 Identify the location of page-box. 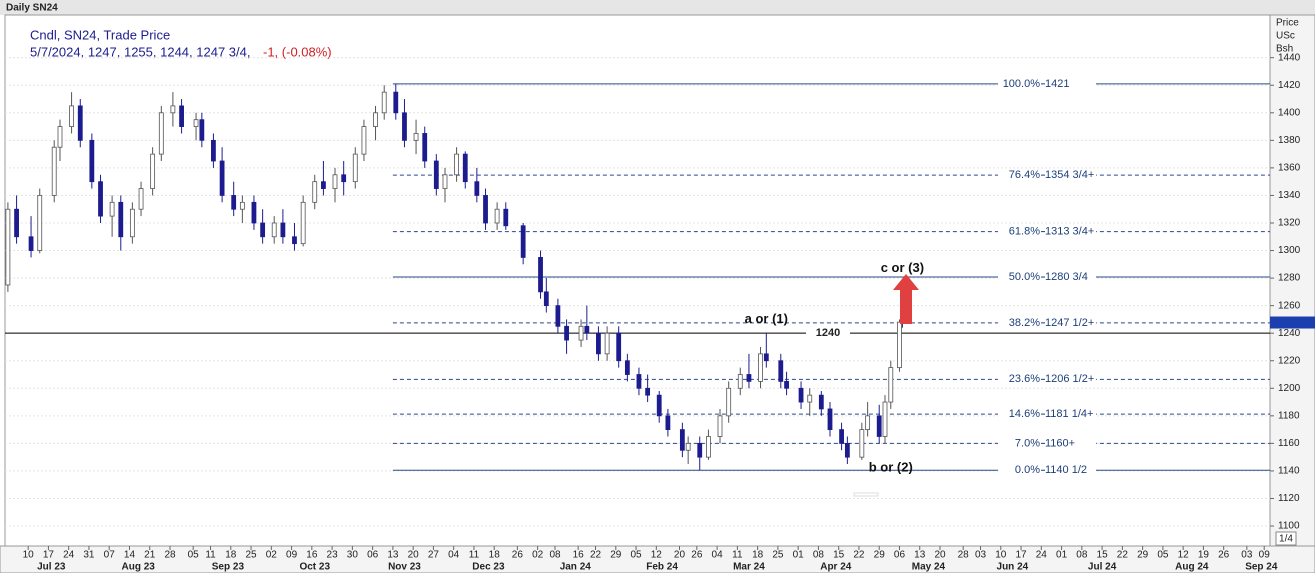
(1286, 538).